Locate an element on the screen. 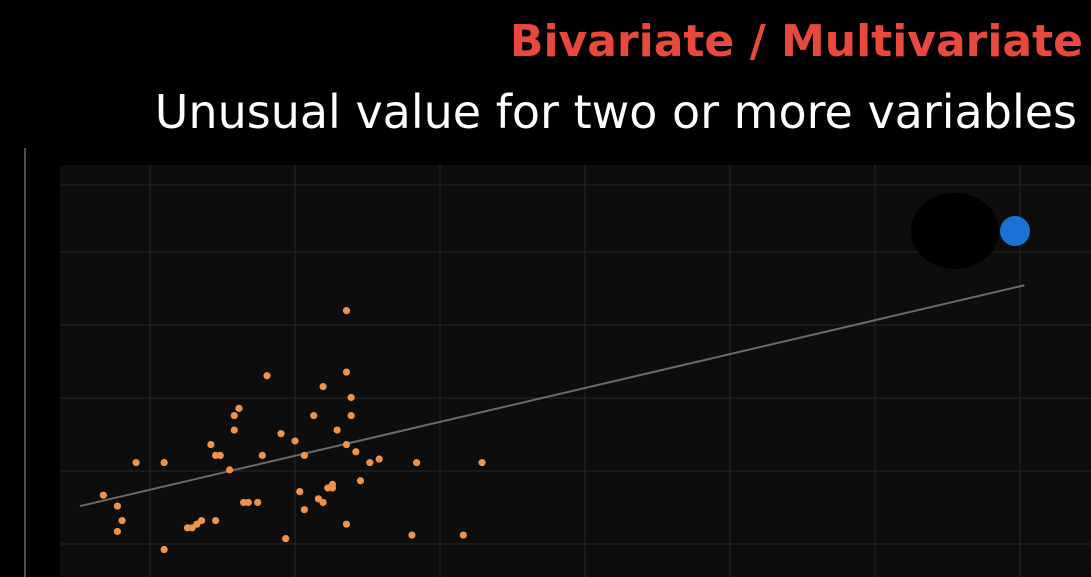  outlier-points is located at coordinates (970, 230).